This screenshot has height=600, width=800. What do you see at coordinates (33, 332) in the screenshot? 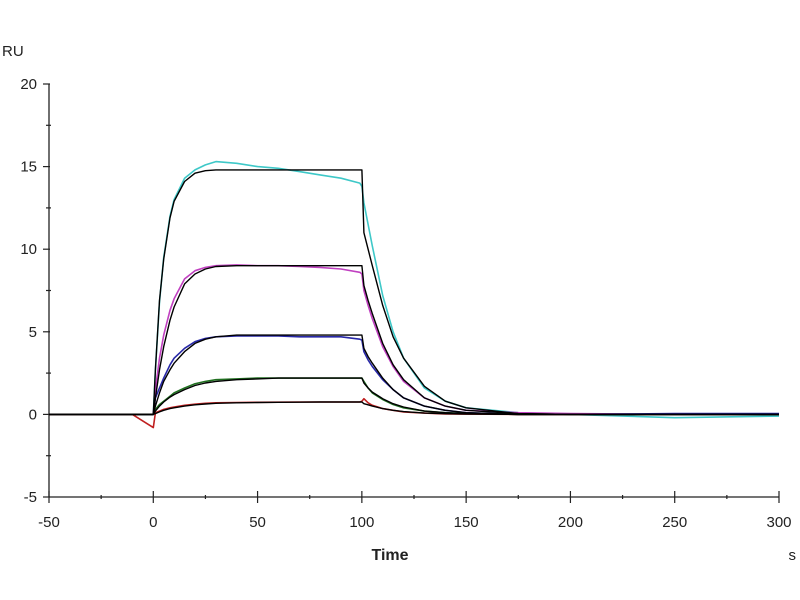
I see `y-tick-label: 5` at bounding box center [33, 332].